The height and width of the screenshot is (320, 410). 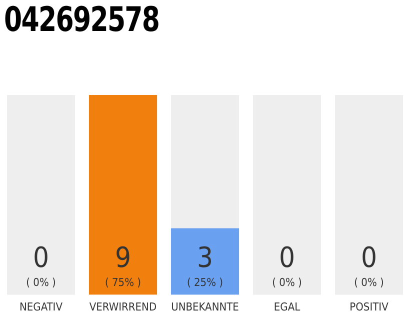 I want to click on data-label: 9, so click(x=123, y=257).